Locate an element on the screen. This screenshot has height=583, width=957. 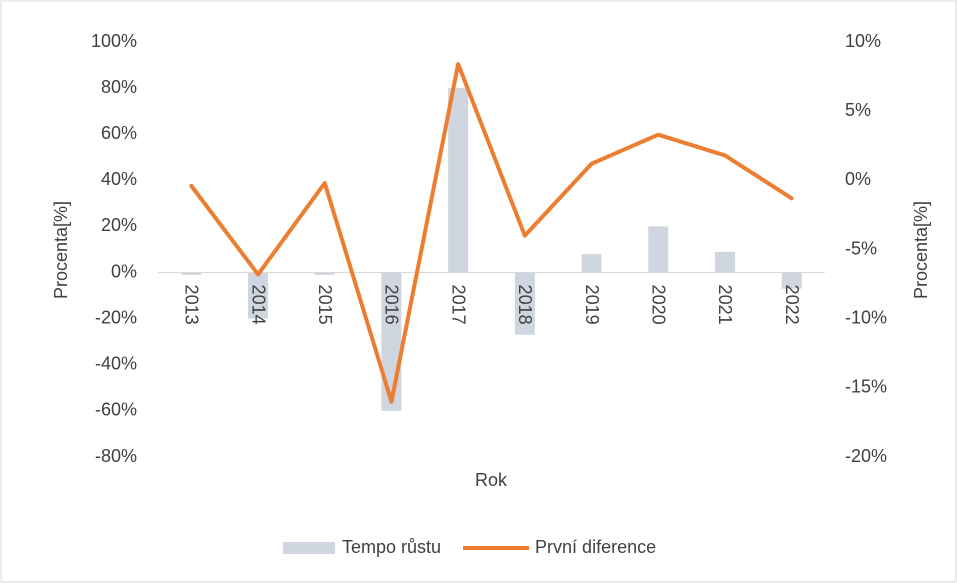
legend-label: Tempo růstu is located at coordinates (391, 547).